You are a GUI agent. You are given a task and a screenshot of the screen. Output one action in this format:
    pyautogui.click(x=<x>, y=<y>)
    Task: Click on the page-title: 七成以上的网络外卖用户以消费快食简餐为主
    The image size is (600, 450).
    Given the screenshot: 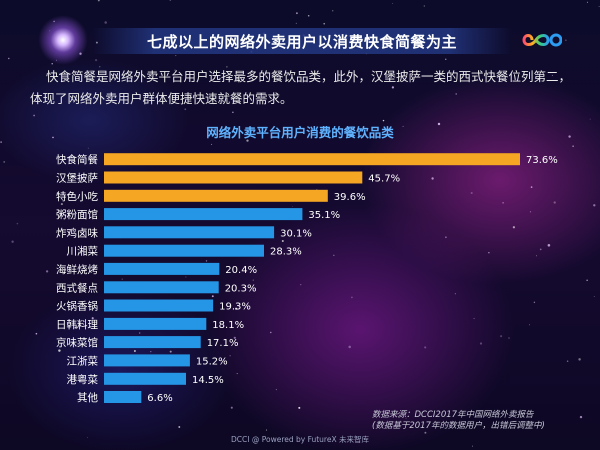 What is the action you would take?
    pyautogui.click(x=301, y=42)
    